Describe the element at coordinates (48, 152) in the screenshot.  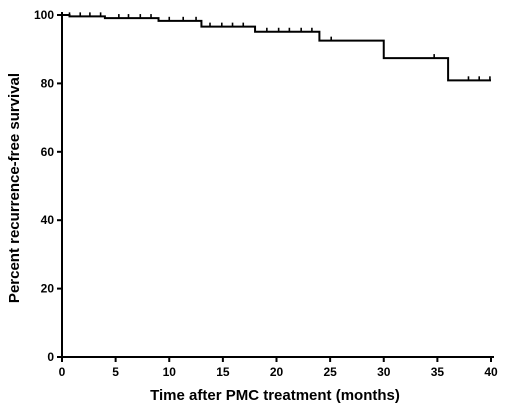
I see `y-tick-label: 60` at that location.